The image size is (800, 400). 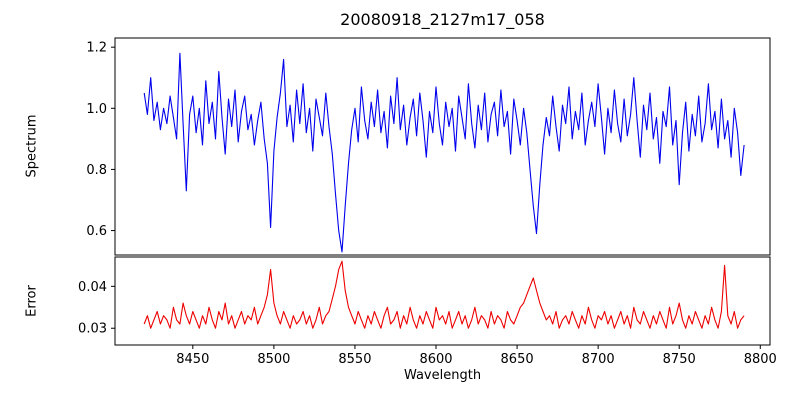 I want to click on spectrum-ytick-label: 1.2, so click(x=96, y=48).